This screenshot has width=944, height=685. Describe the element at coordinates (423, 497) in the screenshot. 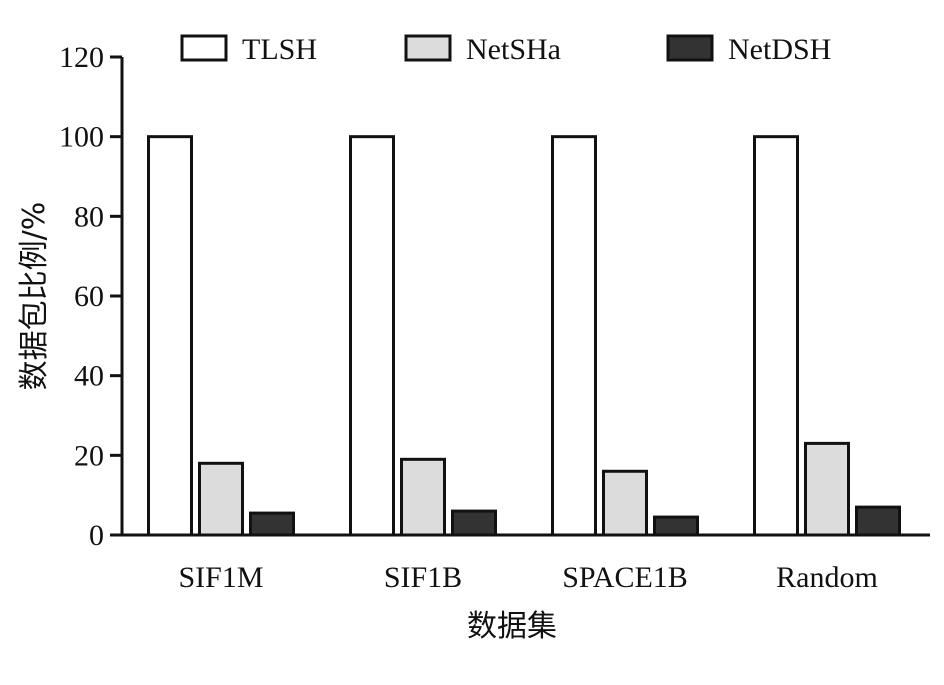

I see `bar-netsha-sif1b` at that location.